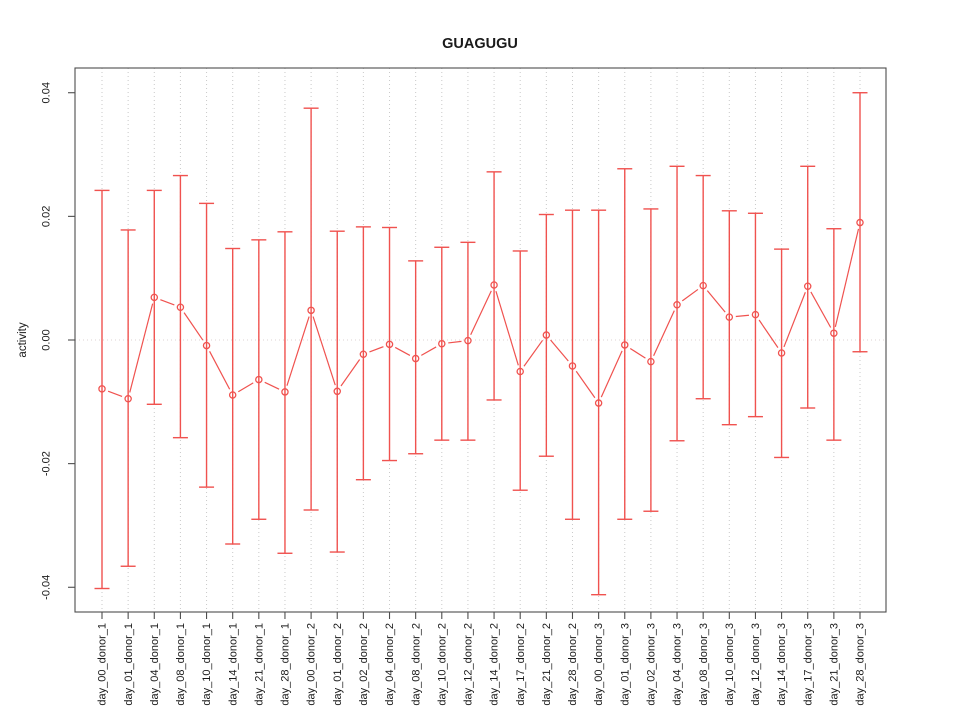 The width and height of the screenshot is (960, 720). What do you see at coordinates (155, 664) in the screenshot?
I see `x-tick-label: day_04_donor_1` at bounding box center [155, 664].